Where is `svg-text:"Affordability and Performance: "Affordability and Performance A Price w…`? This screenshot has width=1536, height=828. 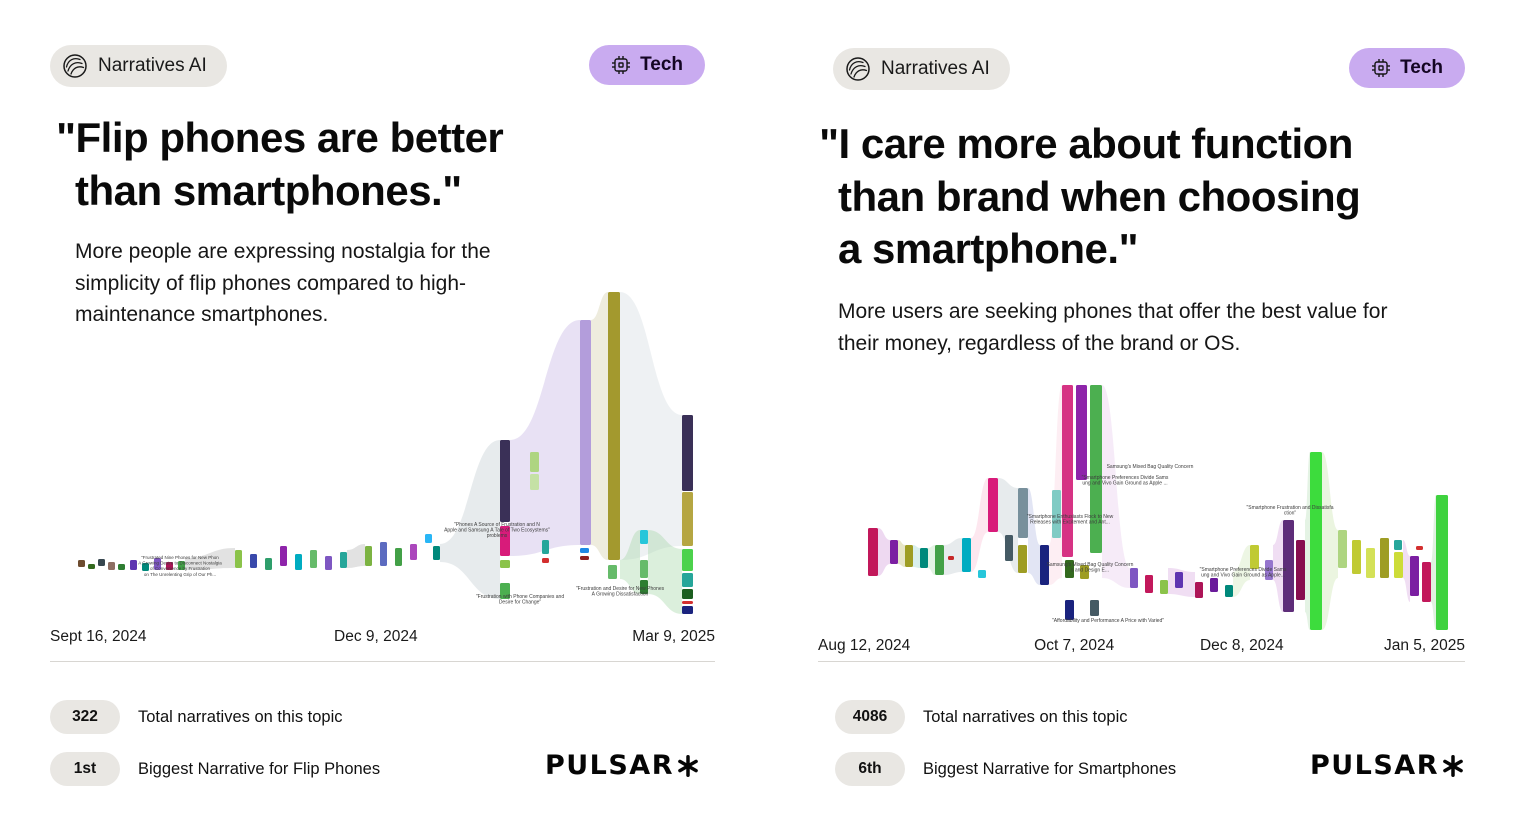
svg-text:"Affordability and Performance: "Affordability and Performance A Price w… is located at coordinates (1108, 621).